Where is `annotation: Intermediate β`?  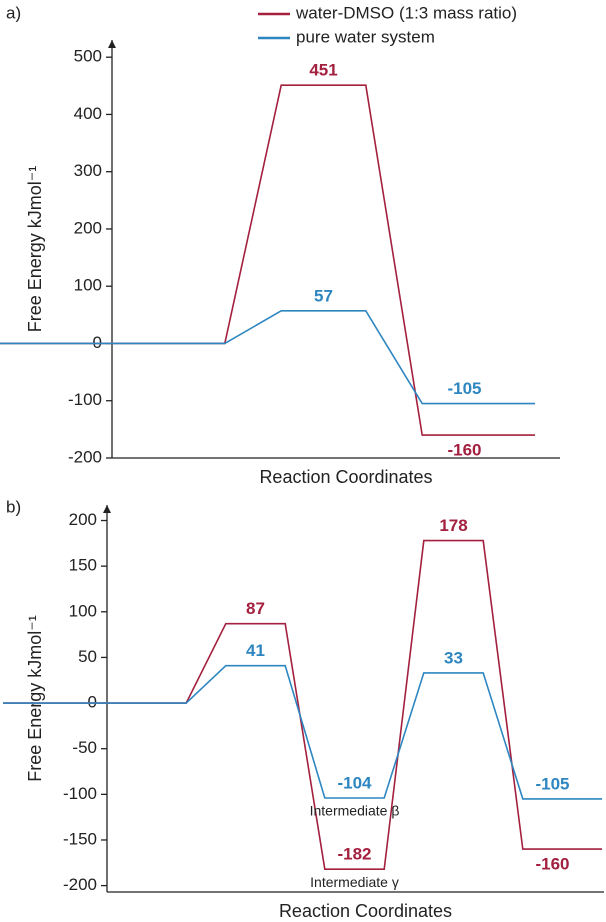 annotation: Intermediate β is located at coordinates (355, 811).